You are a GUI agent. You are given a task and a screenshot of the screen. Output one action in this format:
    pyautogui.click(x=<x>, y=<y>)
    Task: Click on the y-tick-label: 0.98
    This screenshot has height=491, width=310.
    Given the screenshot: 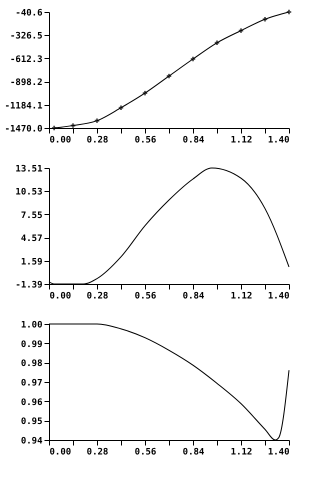 What is the action you would take?
    pyautogui.click(x=31, y=364)
    